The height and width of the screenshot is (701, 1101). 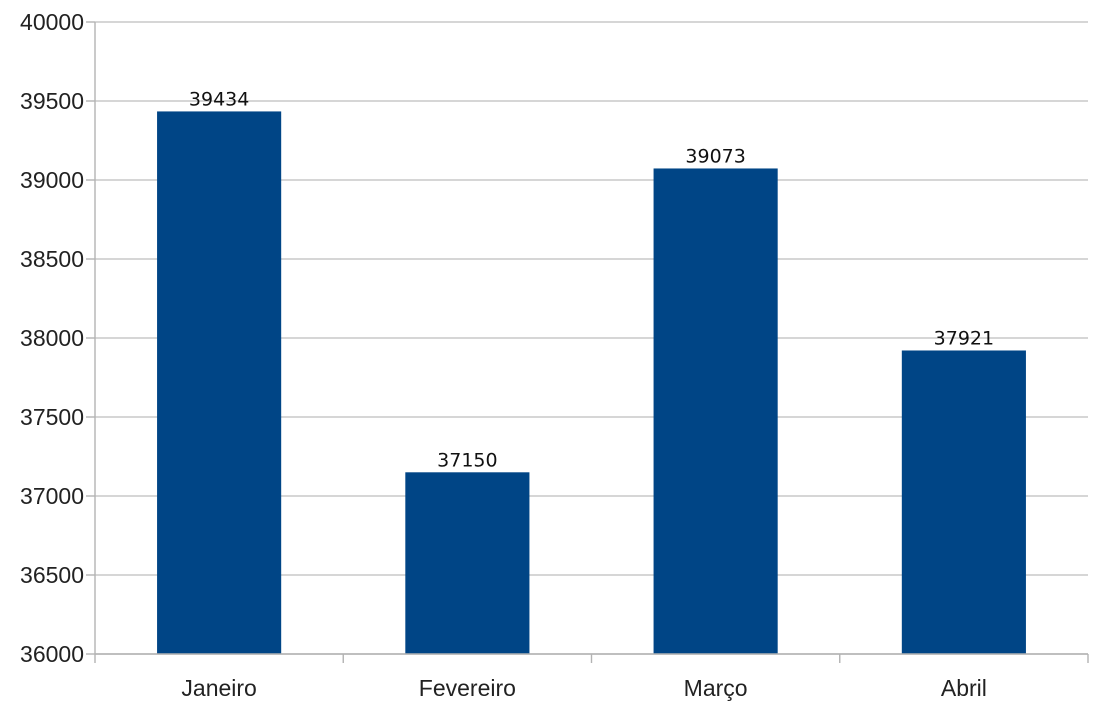 I want to click on data-label: 39073, so click(x=715, y=156).